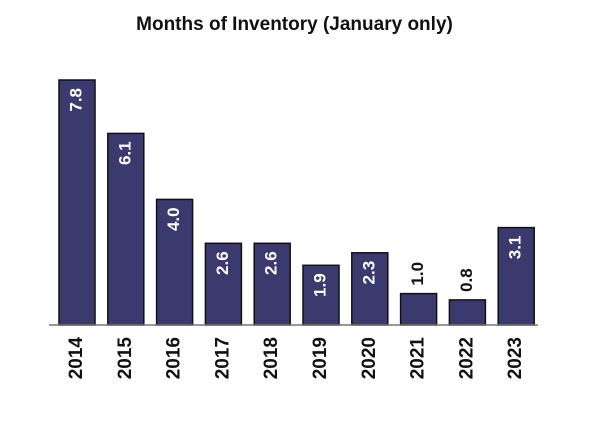  Describe the element at coordinates (369, 358) in the screenshot. I see `x-tick-label-2020: 2020` at that location.